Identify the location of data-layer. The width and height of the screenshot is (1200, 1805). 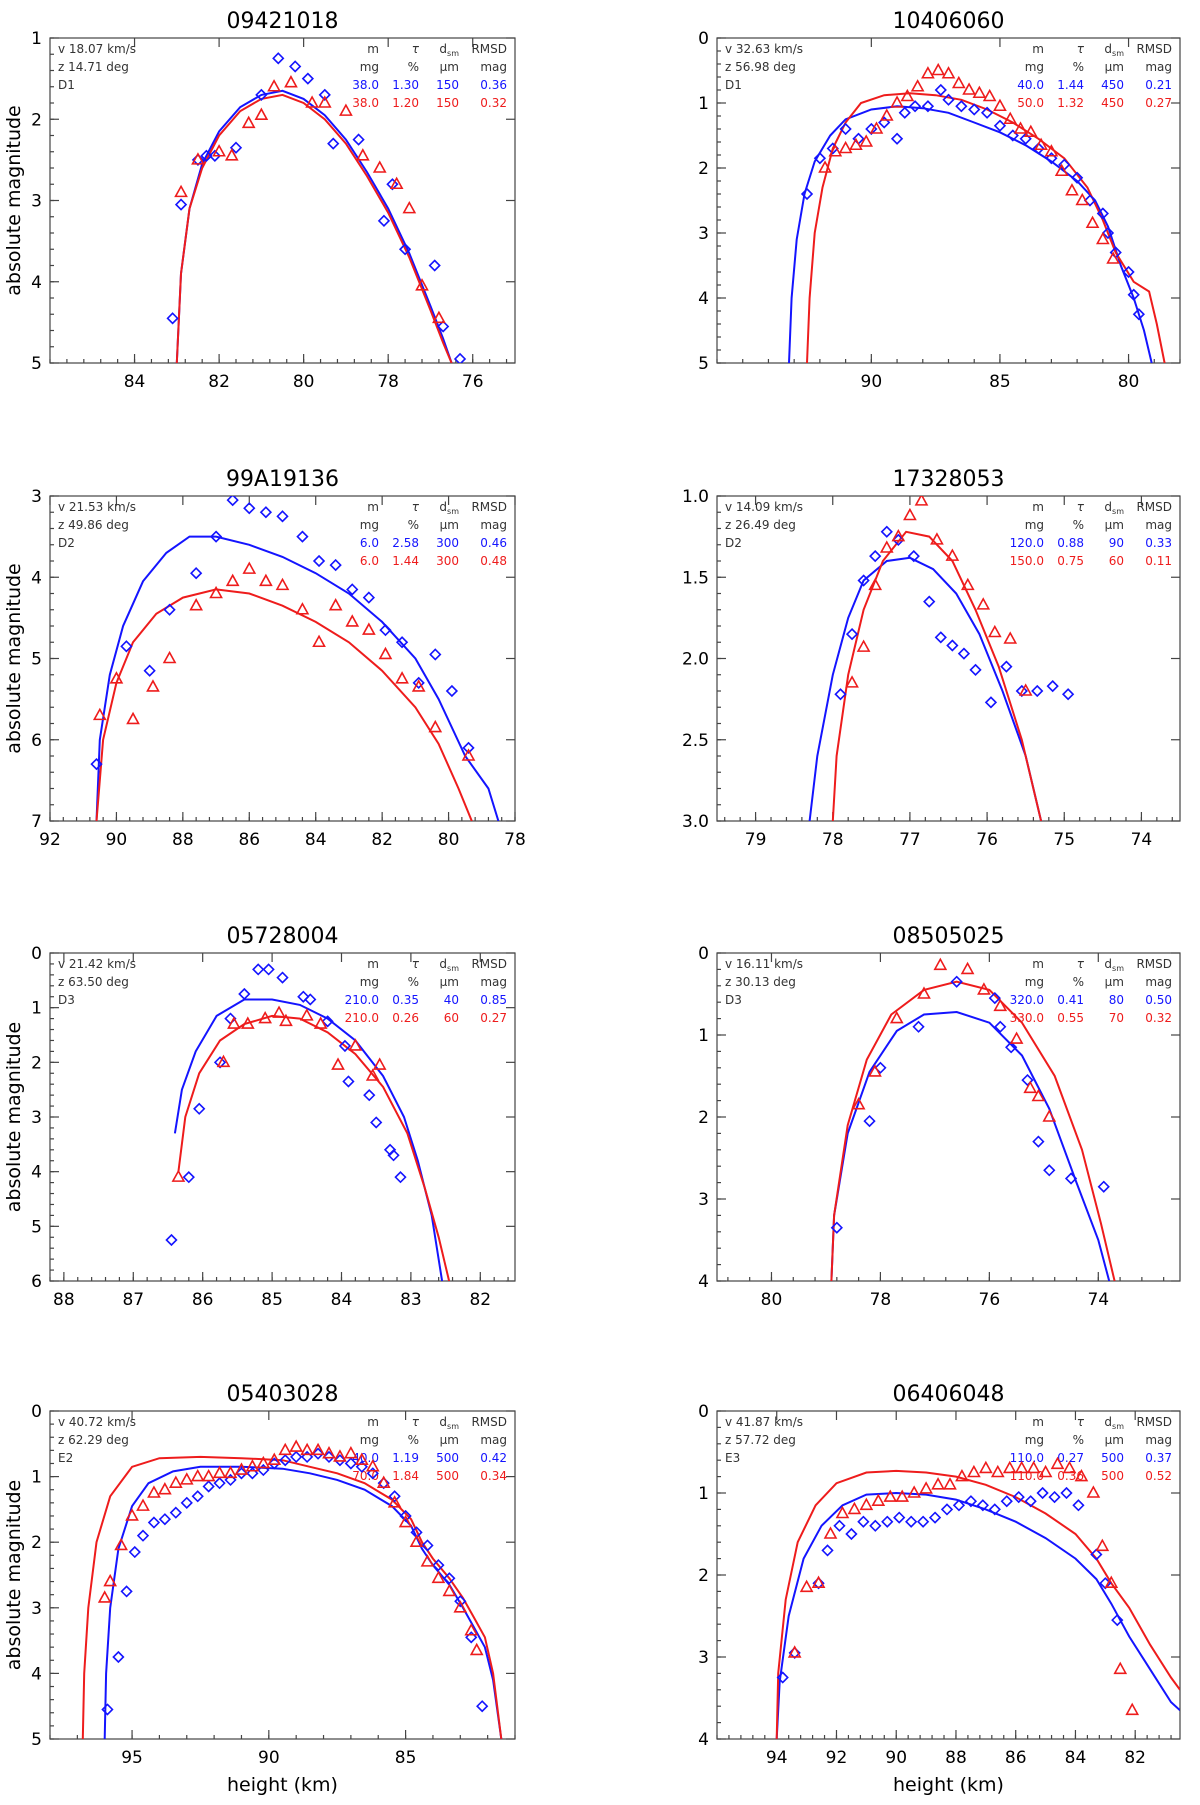
(292, 1589).